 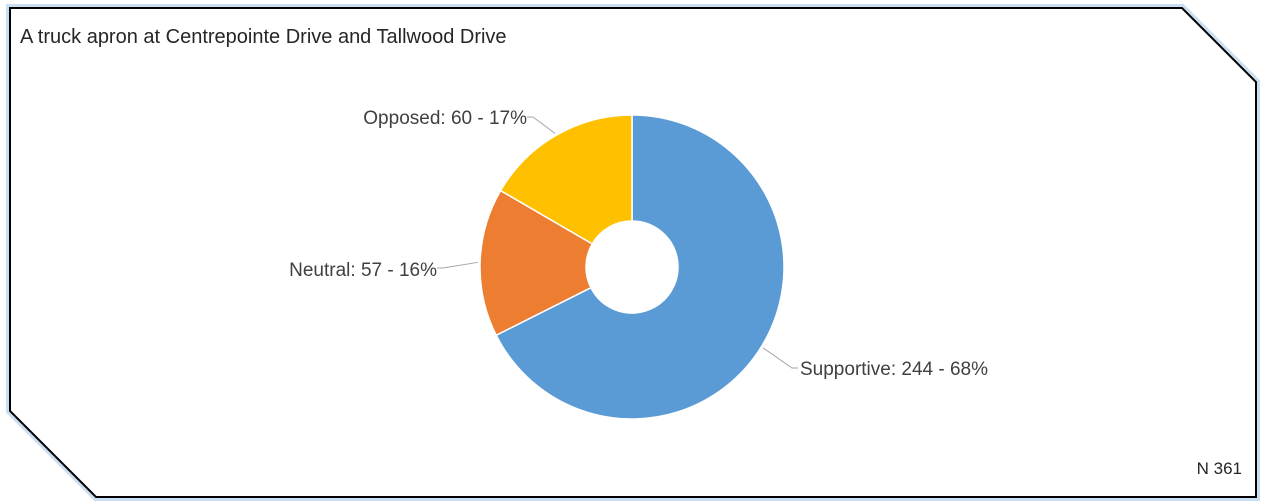 I want to click on sample-size-label: N 361, so click(x=1219, y=468).